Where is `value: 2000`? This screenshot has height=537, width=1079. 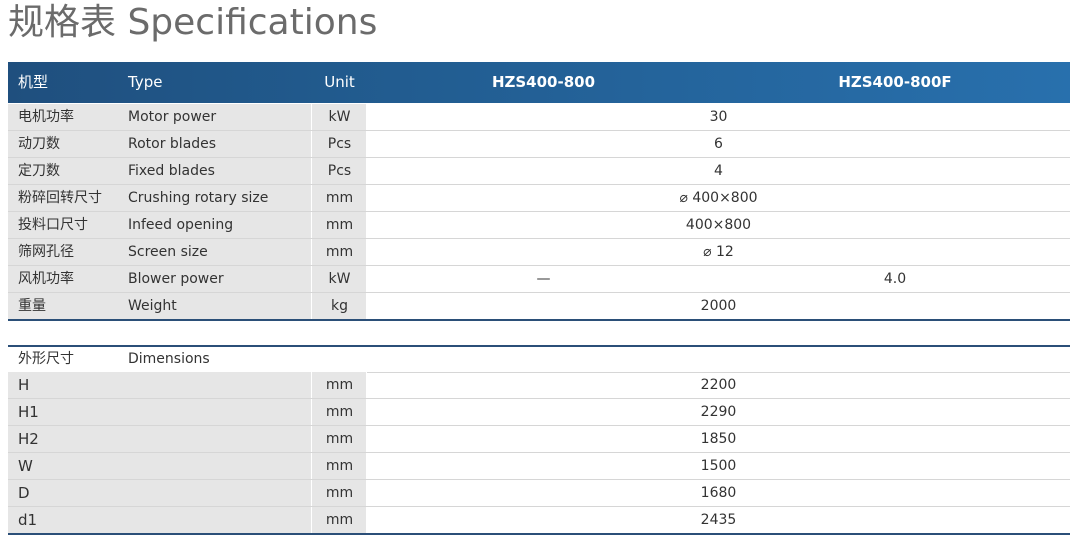 value: 2000 is located at coordinates (718, 306).